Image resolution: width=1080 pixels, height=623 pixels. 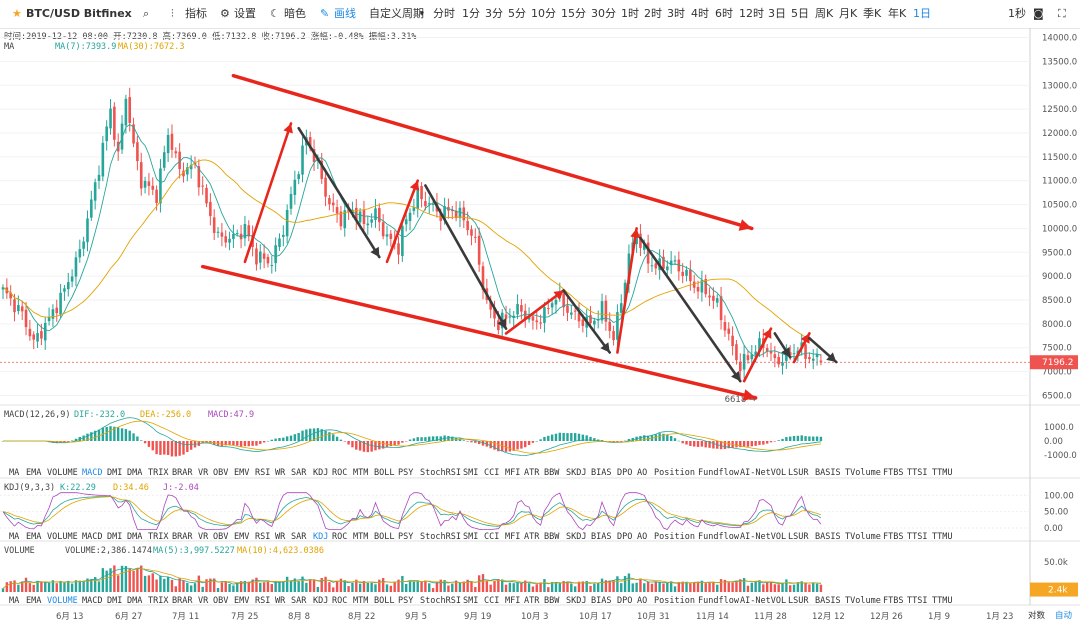 I want to click on interval-1d: 1日, so click(x=922, y=13).